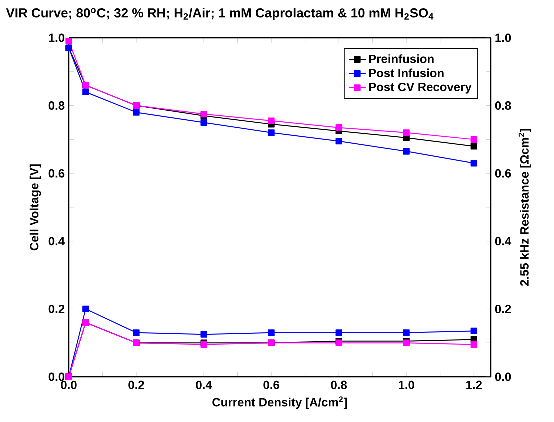 The image size is (554, 422). What do you see at coordinates (56, 377) in the screenshot?
I see `y-tick-label: 0.0` at bounding box center [56, 377].